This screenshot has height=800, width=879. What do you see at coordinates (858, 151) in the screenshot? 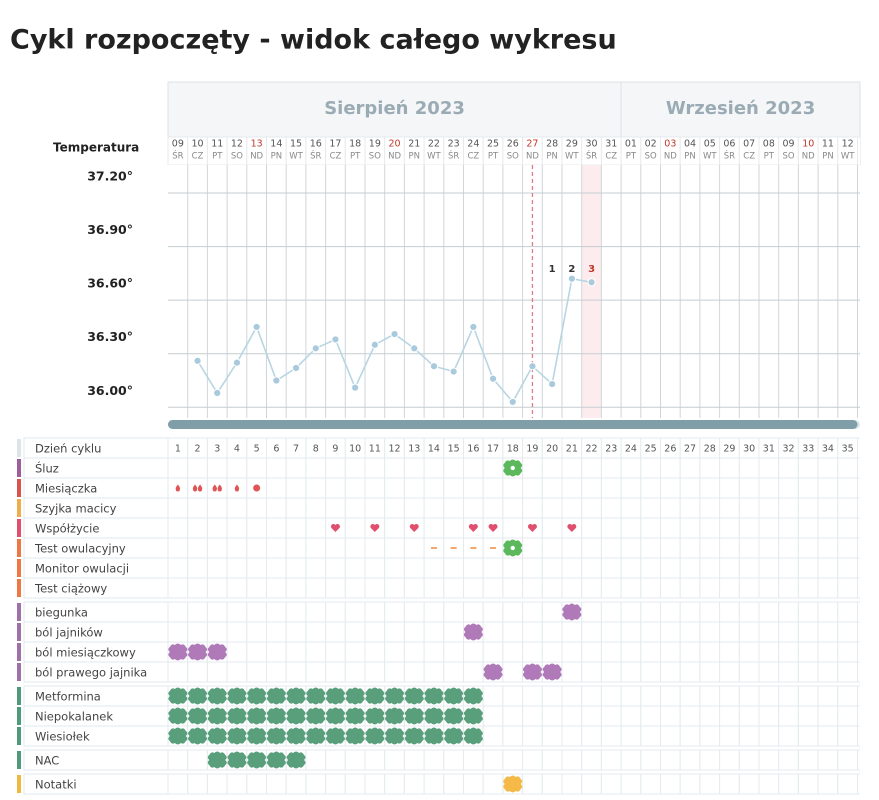
I see `date-cell` at bounding box center [858, 151].